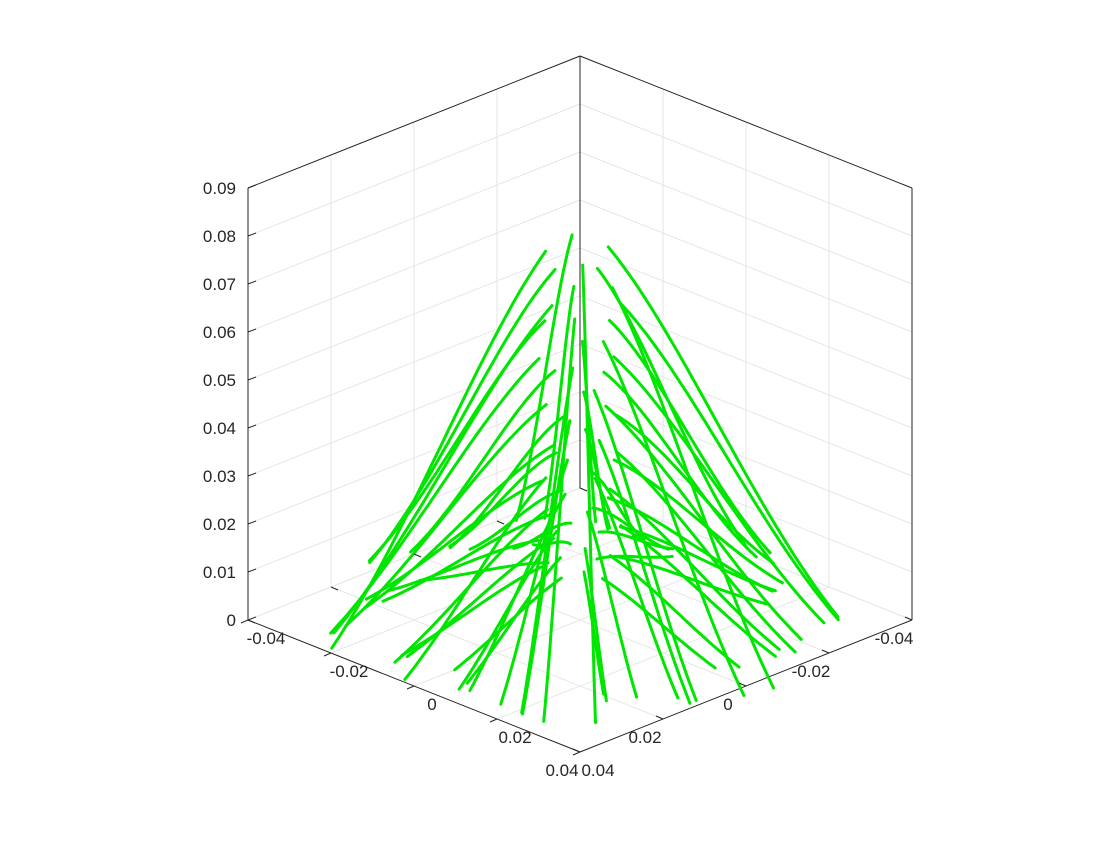 The image size is (1120, 845). I want to click on z-tick-label: 0.09, so click(219, 188).